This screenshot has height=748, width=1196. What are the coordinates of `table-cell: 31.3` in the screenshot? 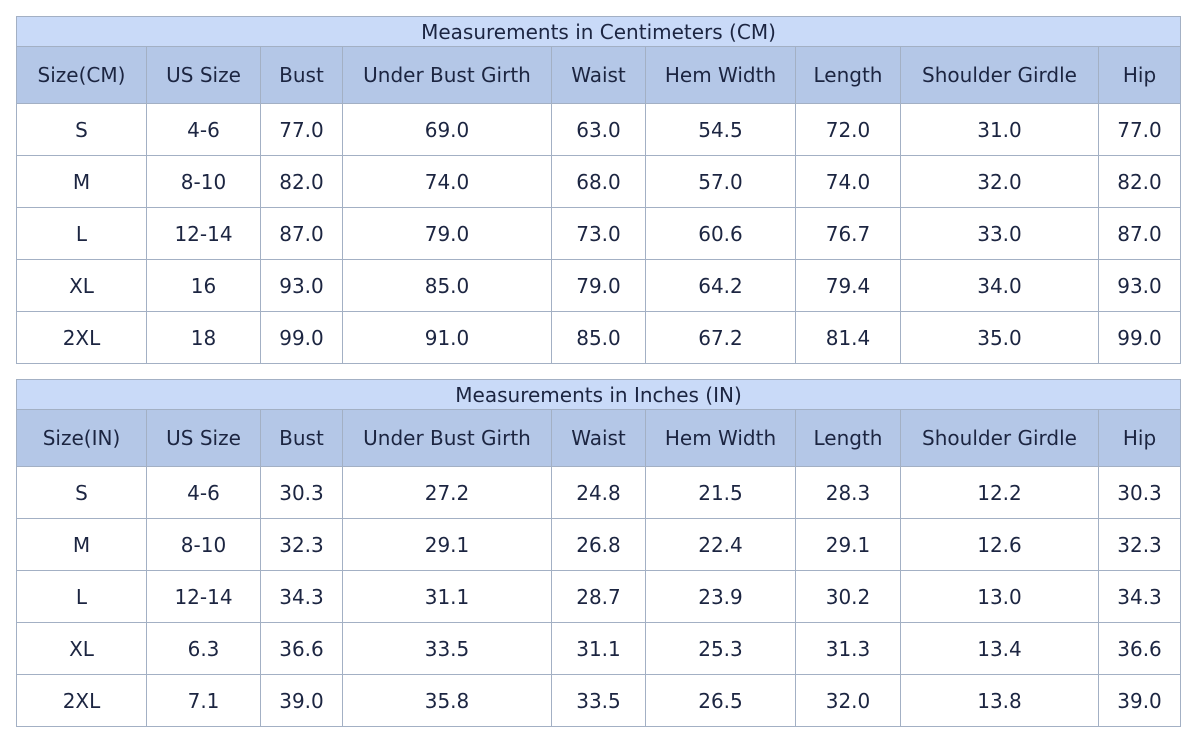 It's located at (848, 648).